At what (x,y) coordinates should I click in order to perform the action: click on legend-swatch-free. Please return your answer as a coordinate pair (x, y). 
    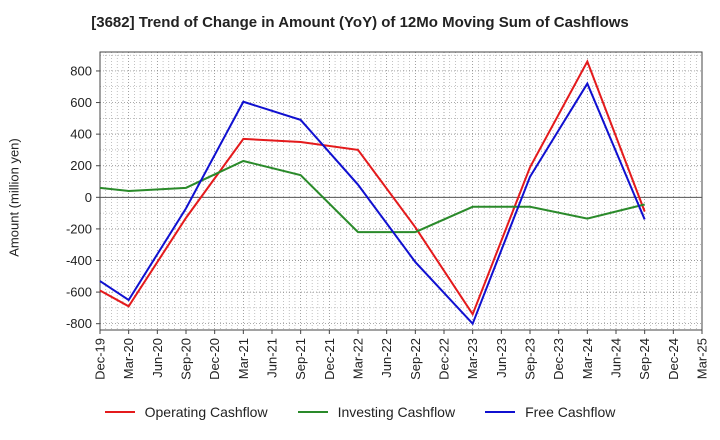
    Looking at the image, I should click on (500, 412).